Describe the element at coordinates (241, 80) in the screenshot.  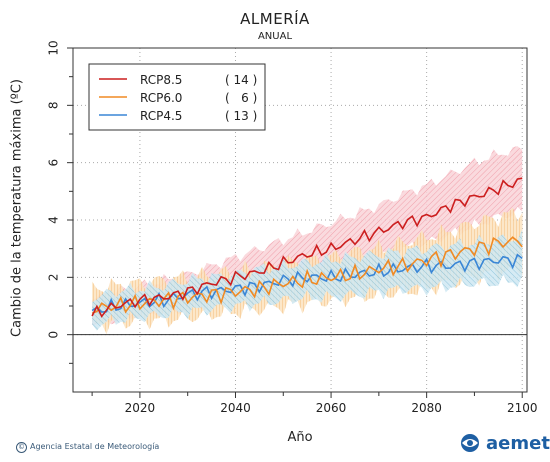
I see `legend-count: ( 14 )` at that location.